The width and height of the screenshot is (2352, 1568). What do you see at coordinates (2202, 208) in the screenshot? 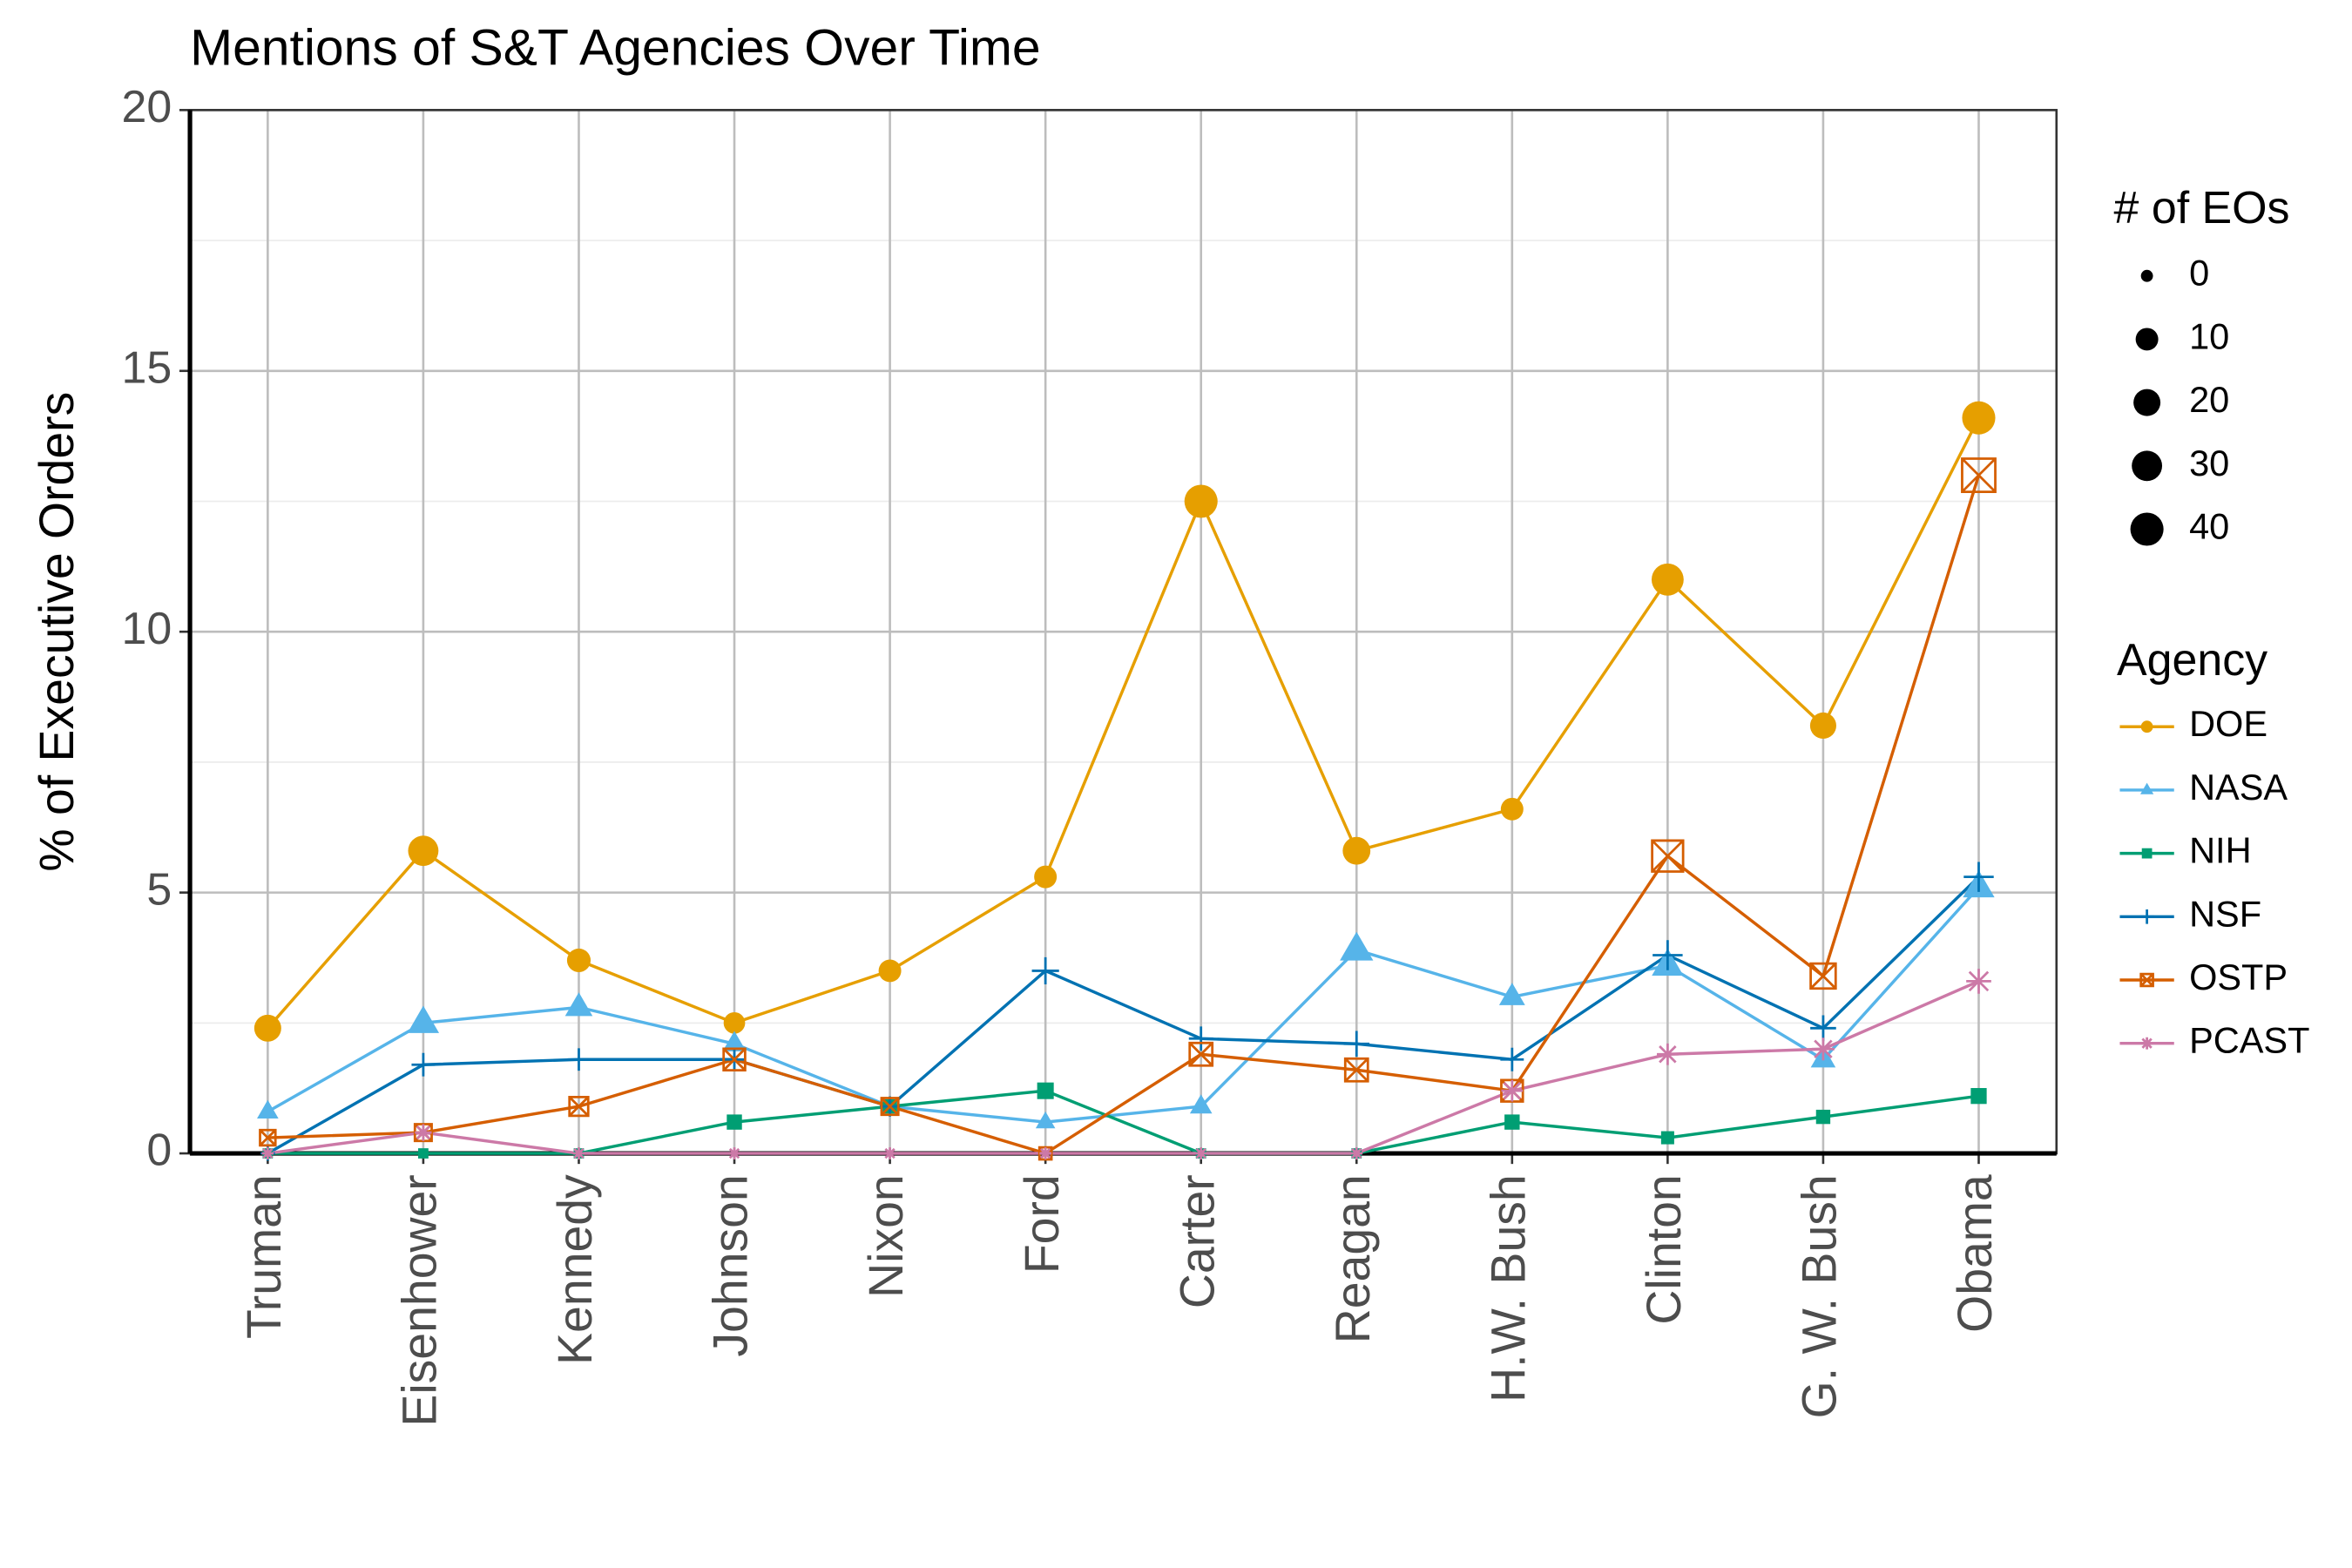
I see `size-legend-title: # of EOs` at bounding box center [2202, 208].